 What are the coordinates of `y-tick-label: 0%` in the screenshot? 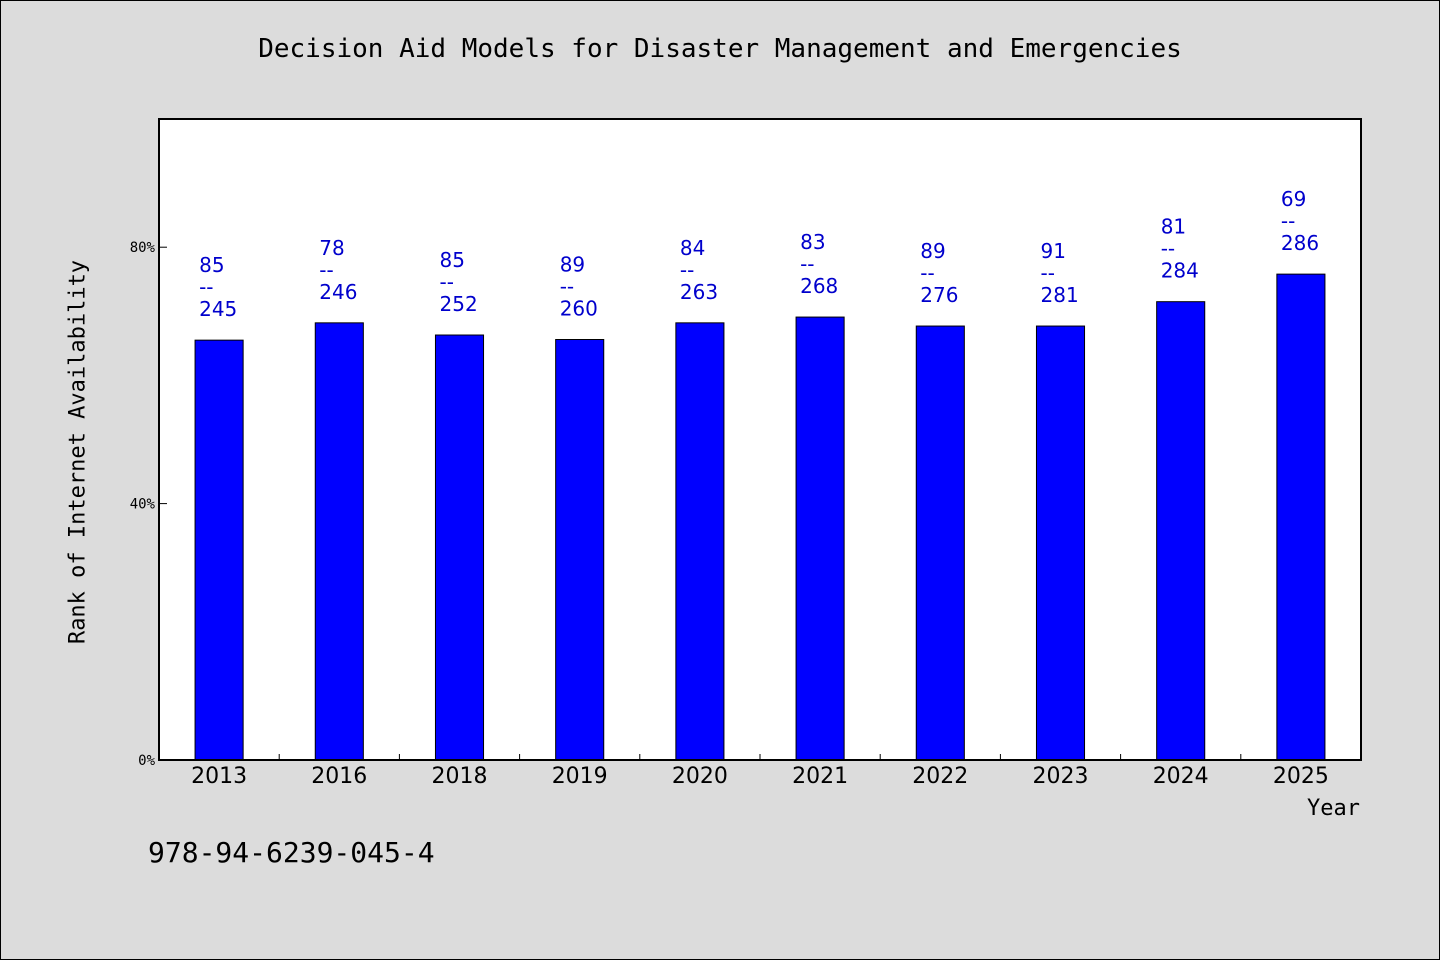 It's located at (146, 761).